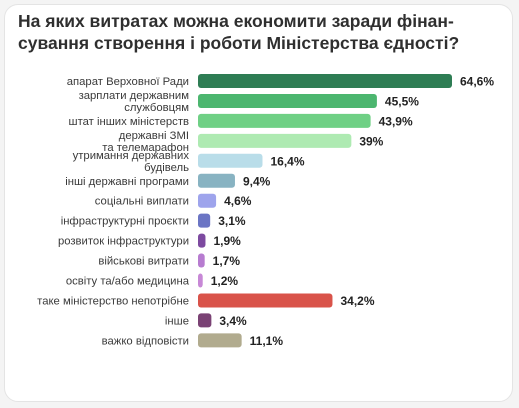 Image resolution: width=519 pixels, height=408 pixels. I want to click on value-label: 11,1%, so click(267, 341).